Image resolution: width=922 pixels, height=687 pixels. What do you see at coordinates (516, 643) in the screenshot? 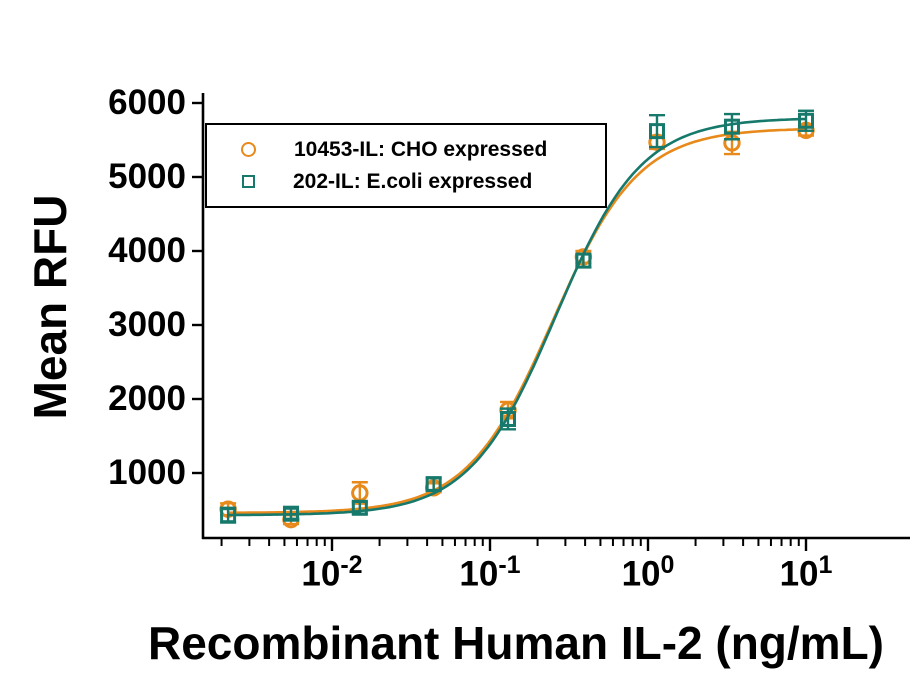
I see `x-axis-title: Recombinant Human IL-2 (ng/mL)` at bounding box center [516, 643].